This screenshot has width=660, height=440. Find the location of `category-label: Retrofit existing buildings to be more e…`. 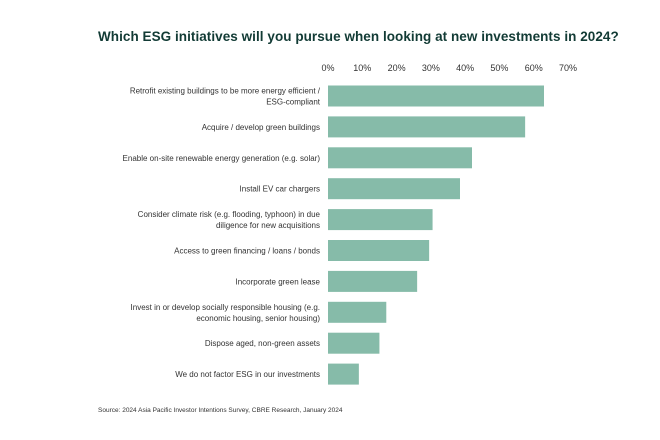

category-label: Retrofit existing buildings to be more e… is located at coordinates (225, 97).